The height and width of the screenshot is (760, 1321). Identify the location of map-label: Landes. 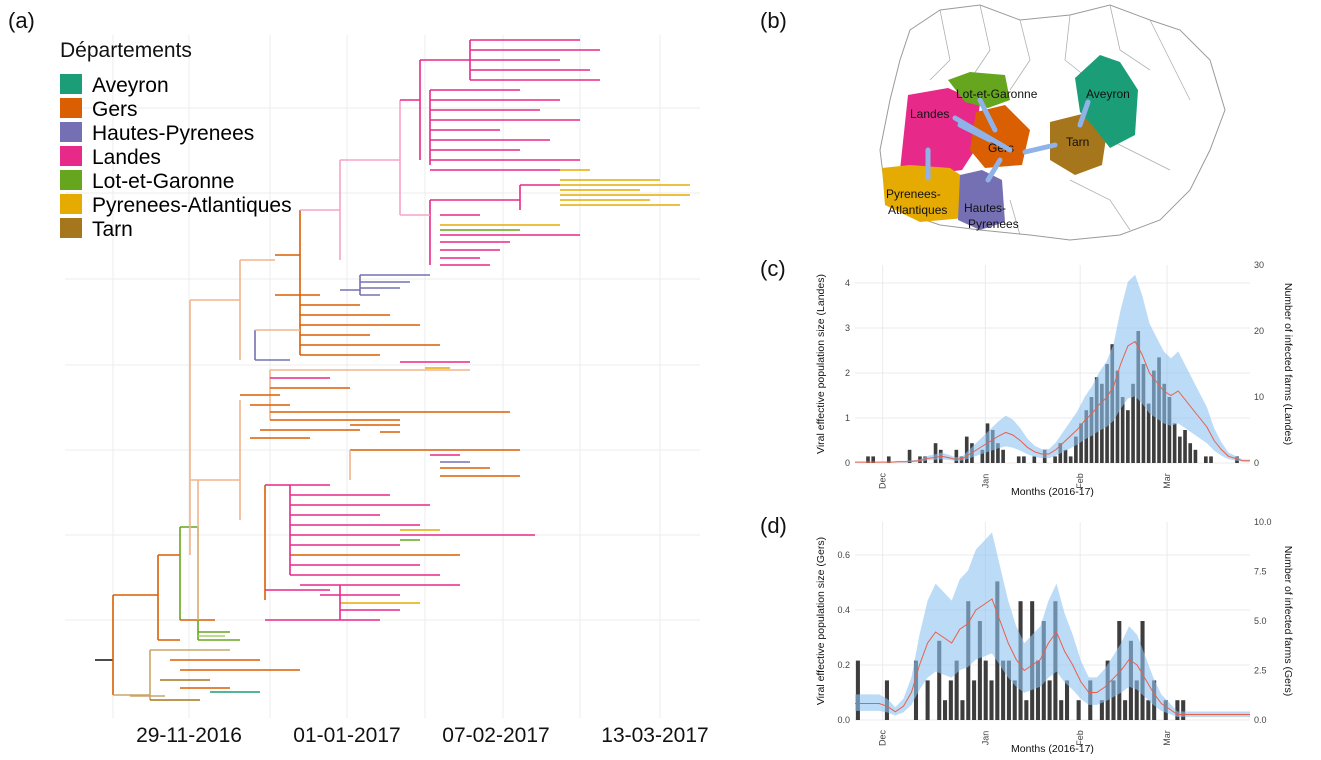
(929, 114).